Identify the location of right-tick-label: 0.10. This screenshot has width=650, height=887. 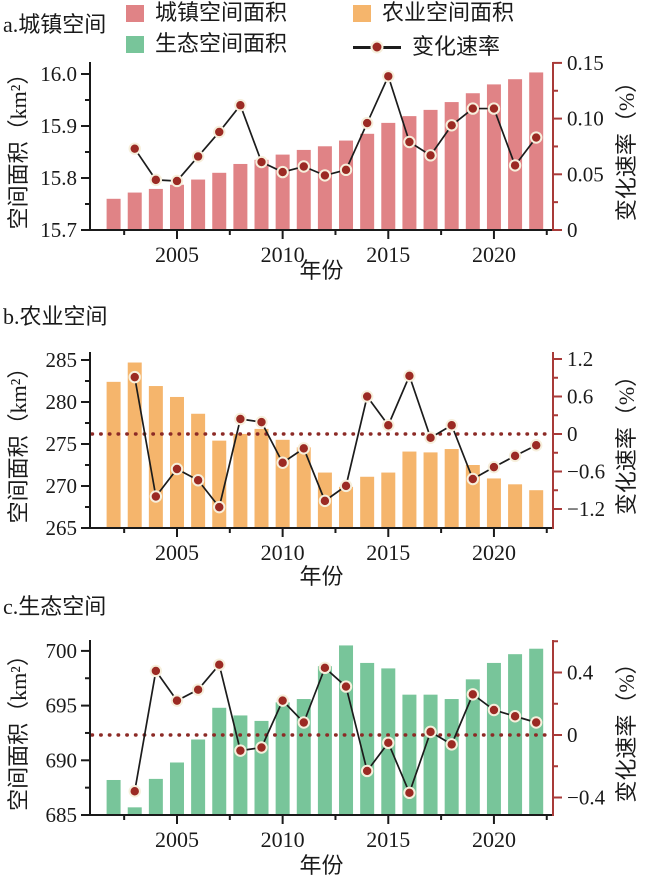
(585, 119).